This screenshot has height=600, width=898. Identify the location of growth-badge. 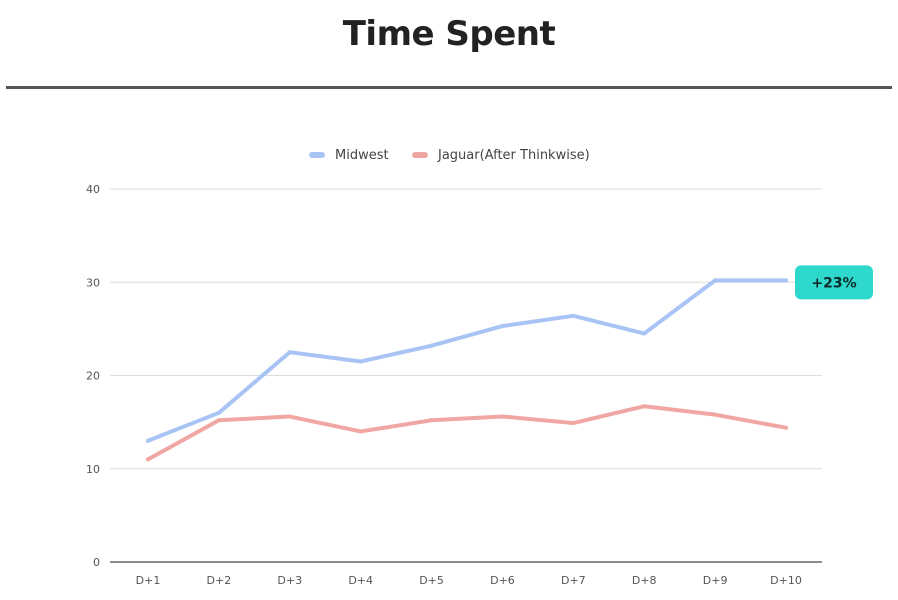
(834, 282).